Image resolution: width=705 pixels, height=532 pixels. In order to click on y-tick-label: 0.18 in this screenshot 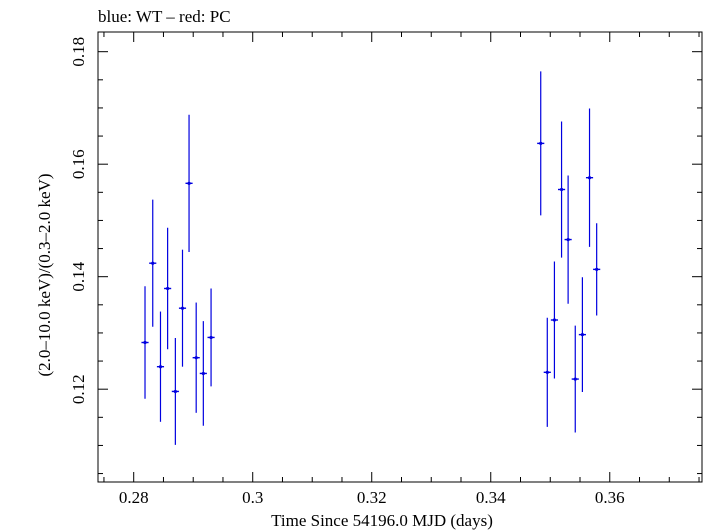, I will do `click(78, 52)`.